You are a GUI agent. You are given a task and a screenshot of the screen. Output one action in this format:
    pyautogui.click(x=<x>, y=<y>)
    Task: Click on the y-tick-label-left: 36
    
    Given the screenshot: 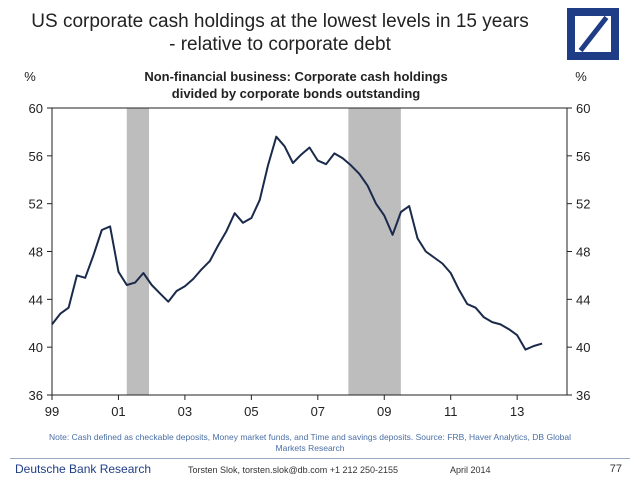 What is the action you would take?
    pyautogui.click(x=36, y=395)
    